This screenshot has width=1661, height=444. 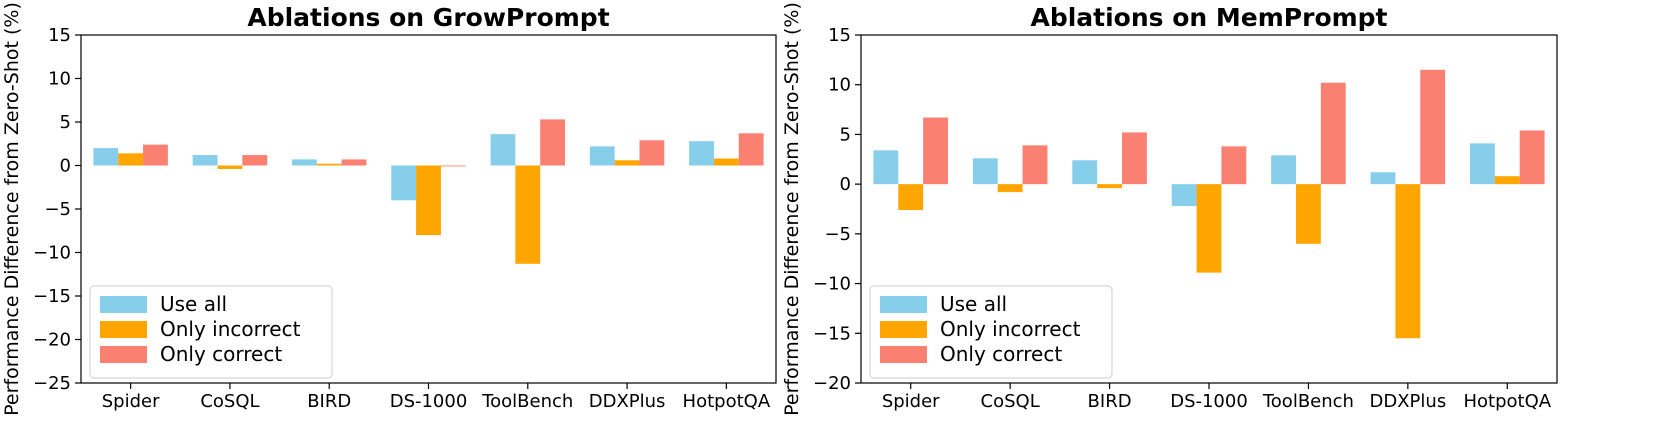 What do you see at coordinates (1208, 17) in the screenshot?
I see `chart-title: Ablations on MemPrompt` at bounding box center [1208, 17].